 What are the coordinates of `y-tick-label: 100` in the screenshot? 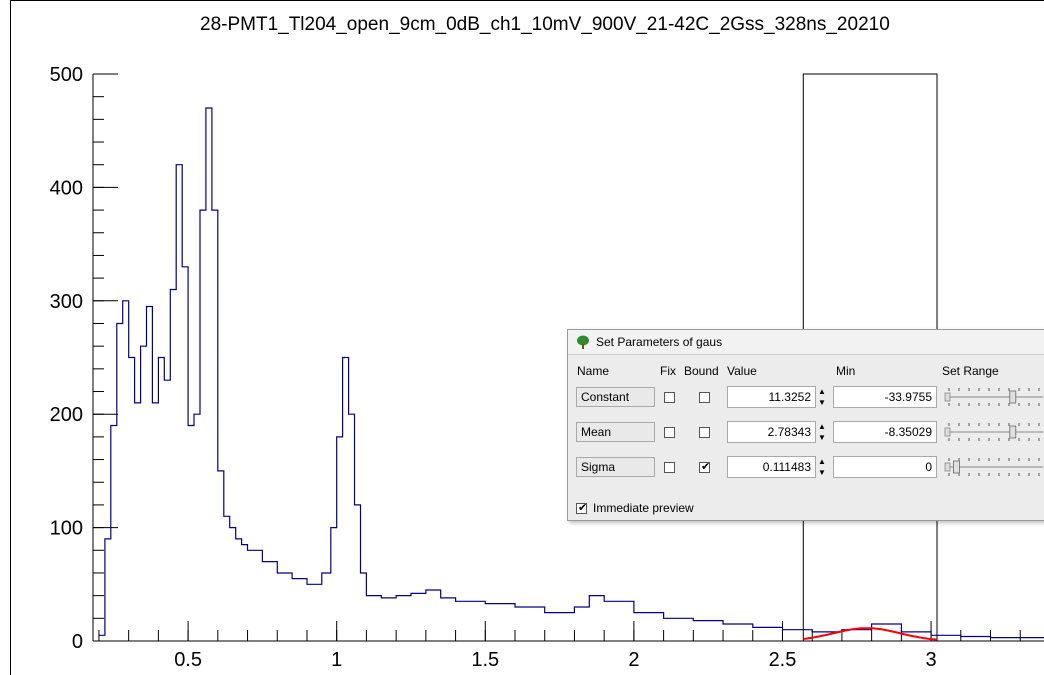 It's located at (66, 529).